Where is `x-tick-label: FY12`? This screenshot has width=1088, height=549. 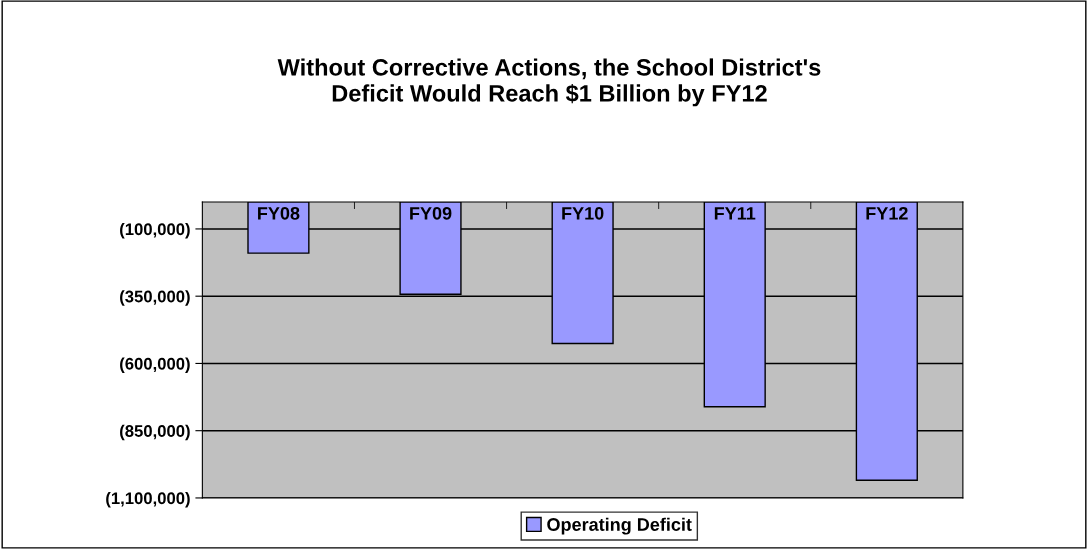 x-tick-label: FY12 is located at coordinates (887, 213).